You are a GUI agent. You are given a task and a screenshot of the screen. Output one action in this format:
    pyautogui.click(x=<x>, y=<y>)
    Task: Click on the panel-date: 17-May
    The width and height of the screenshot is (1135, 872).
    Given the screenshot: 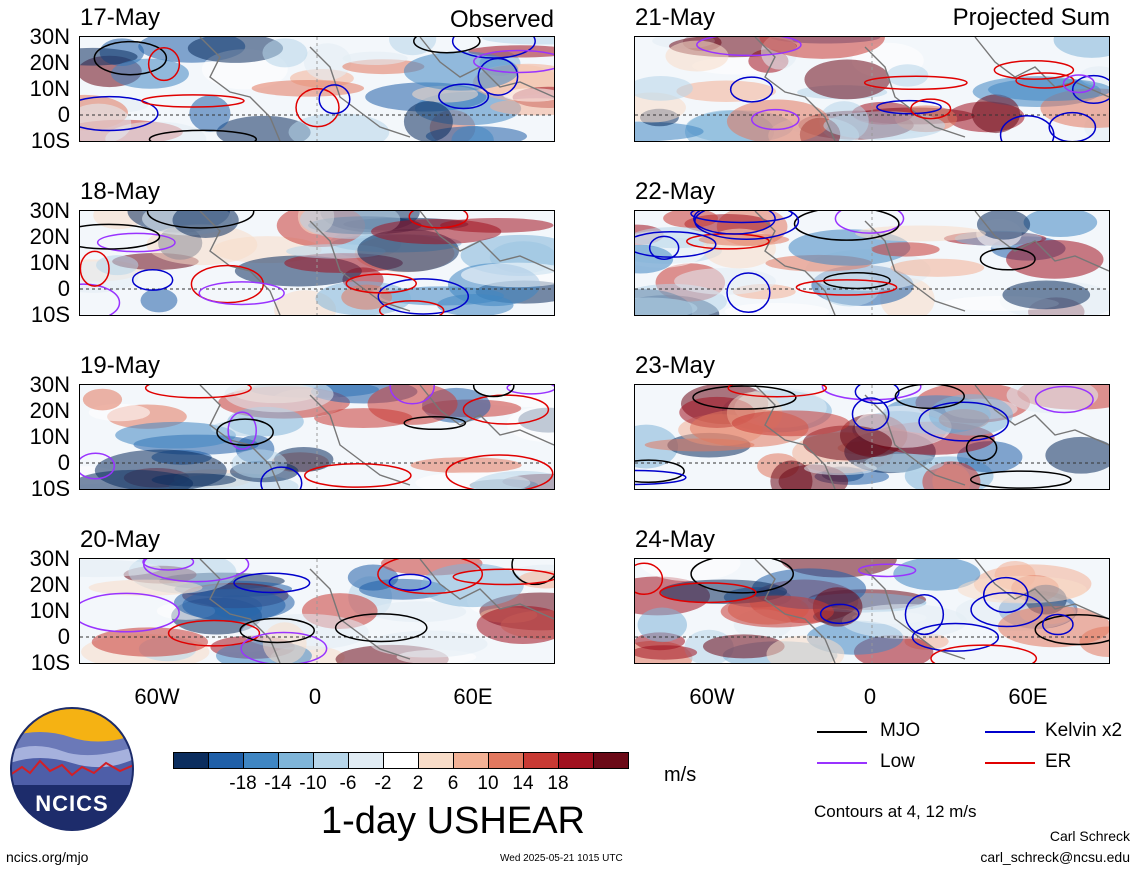 What is the action you would take?
    pyautogui.click(x=120, y=17)
    